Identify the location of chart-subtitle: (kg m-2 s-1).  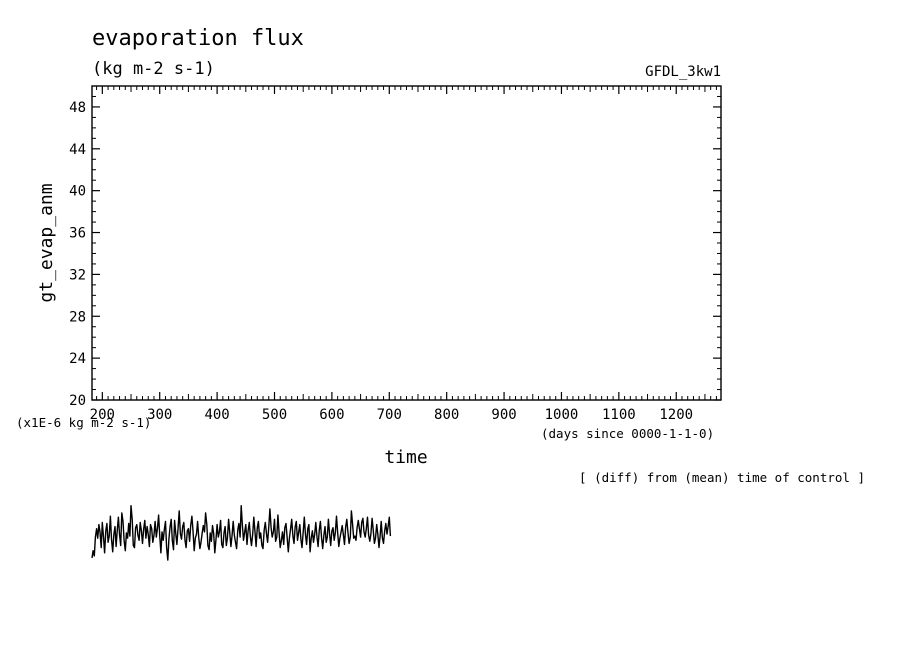
(153, 69).